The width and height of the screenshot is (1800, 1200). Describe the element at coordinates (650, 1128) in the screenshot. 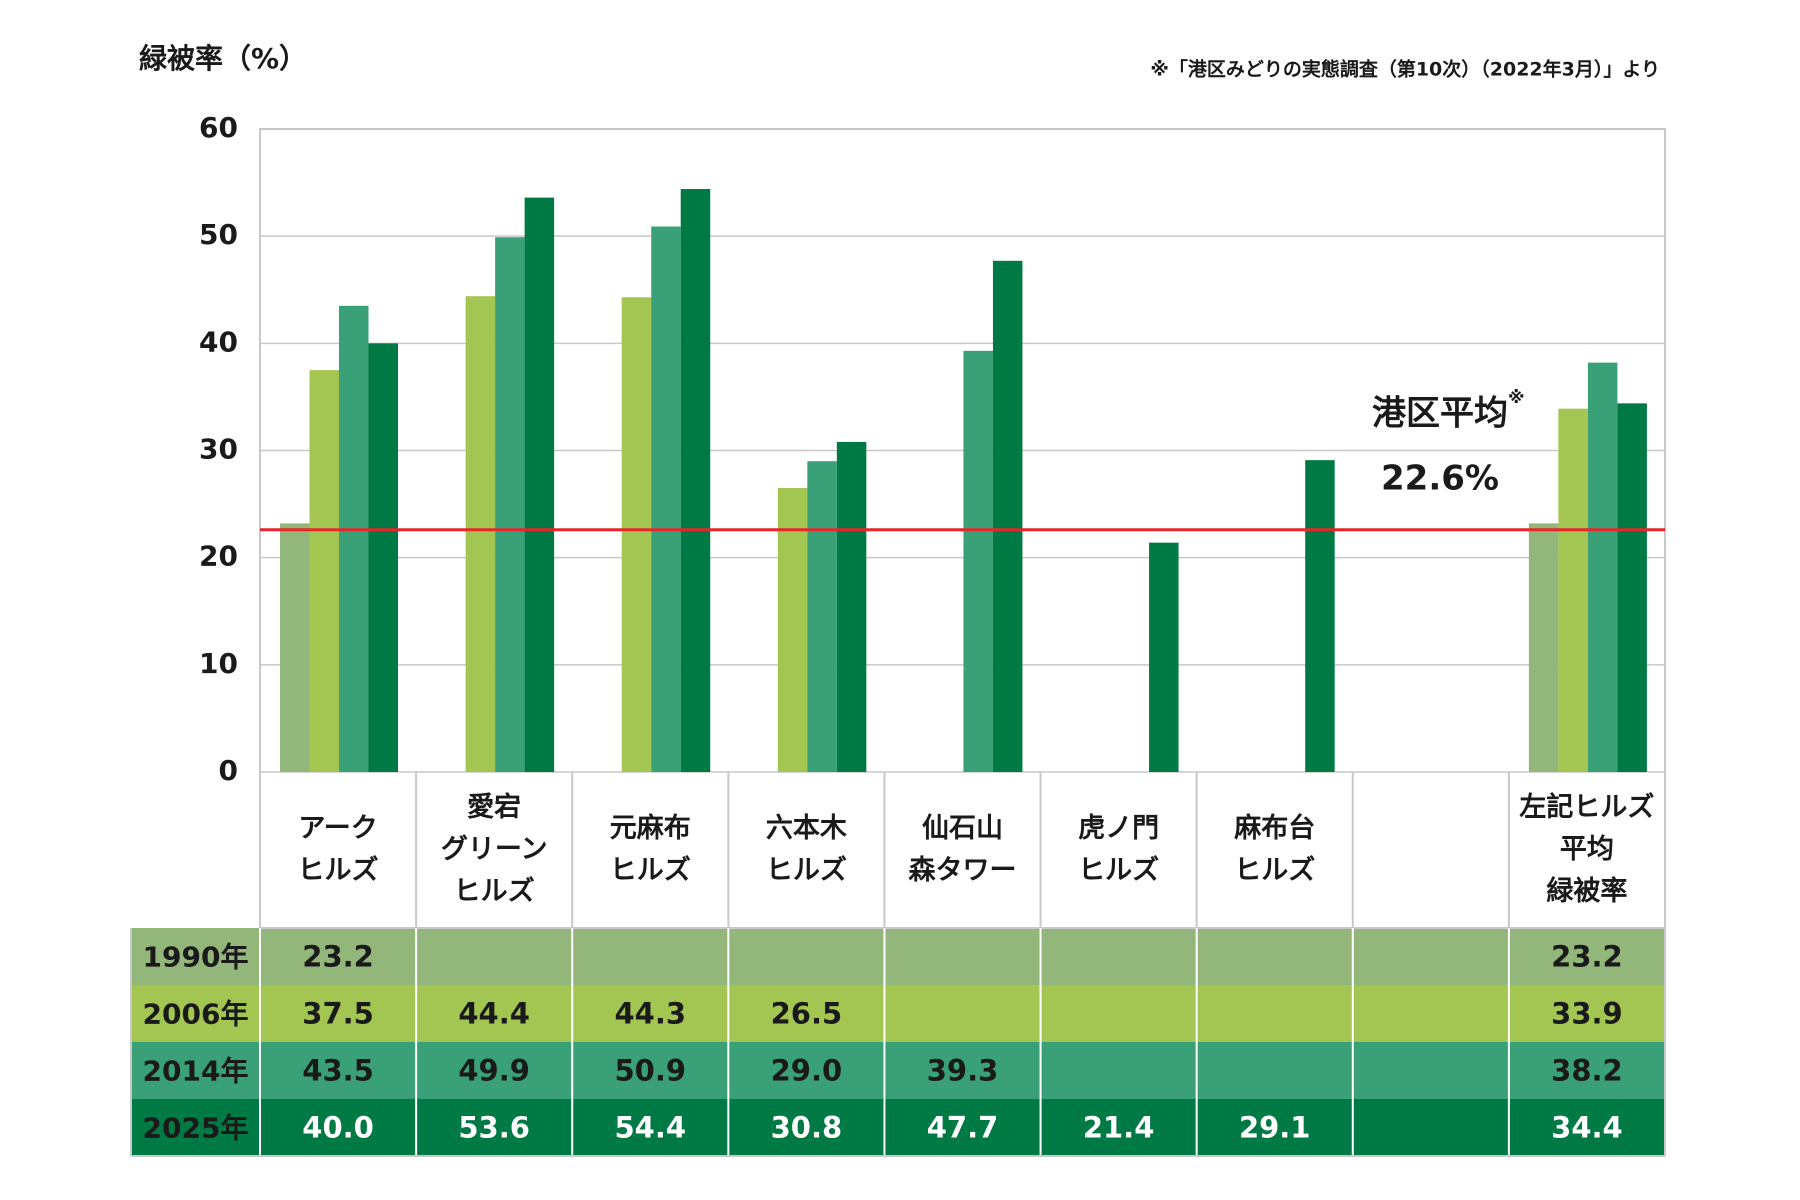

I see `value-label: 54.4` at that location.